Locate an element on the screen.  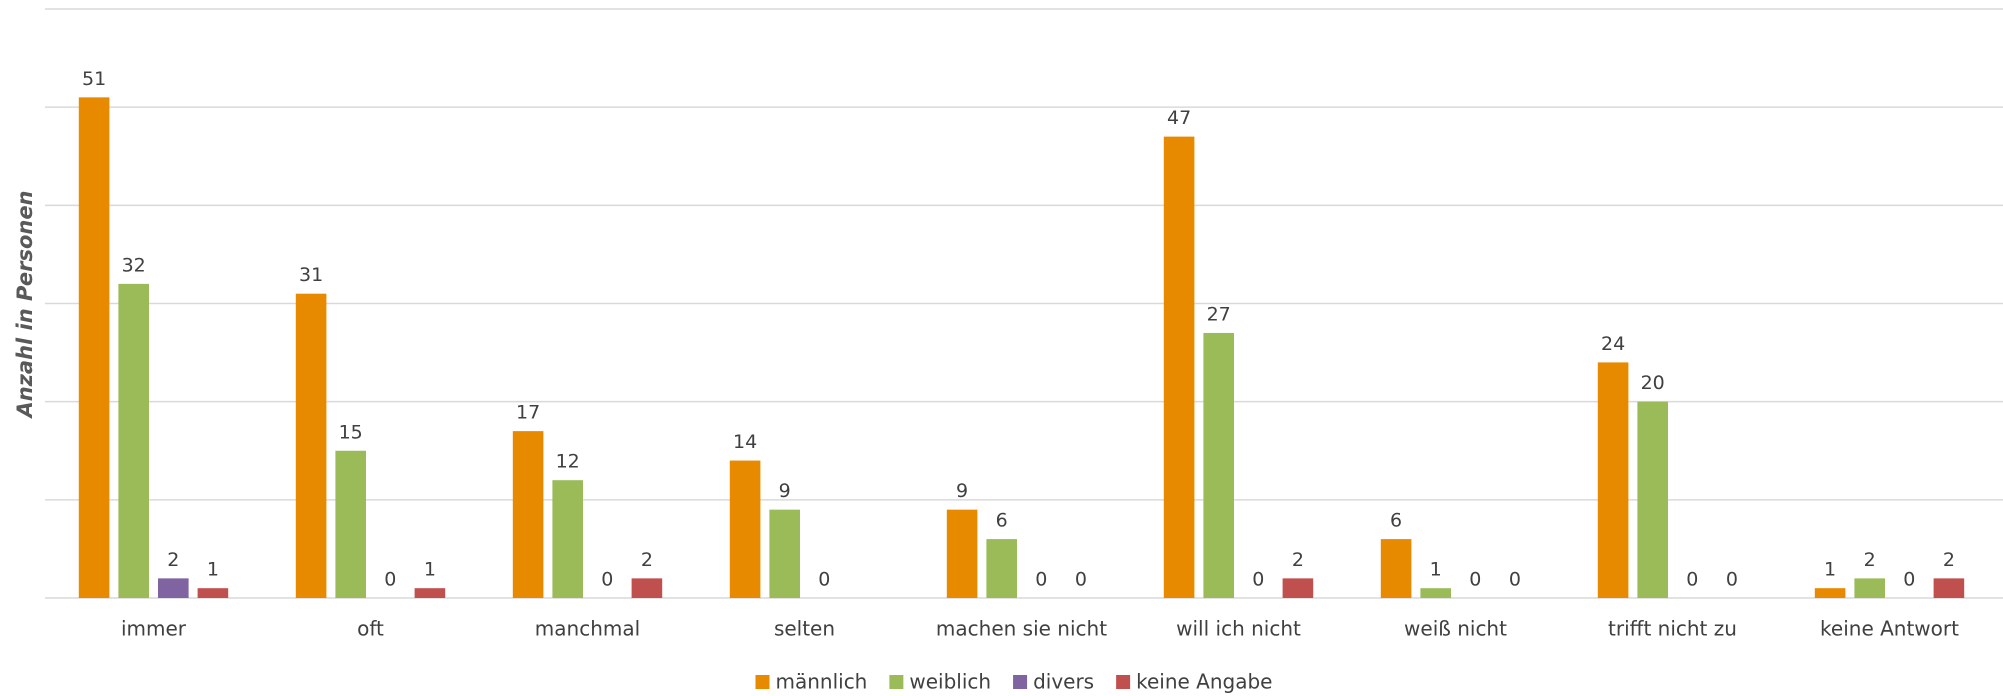
x-tick-label: trifft nicht zu is located at coordinates (1672, 629).